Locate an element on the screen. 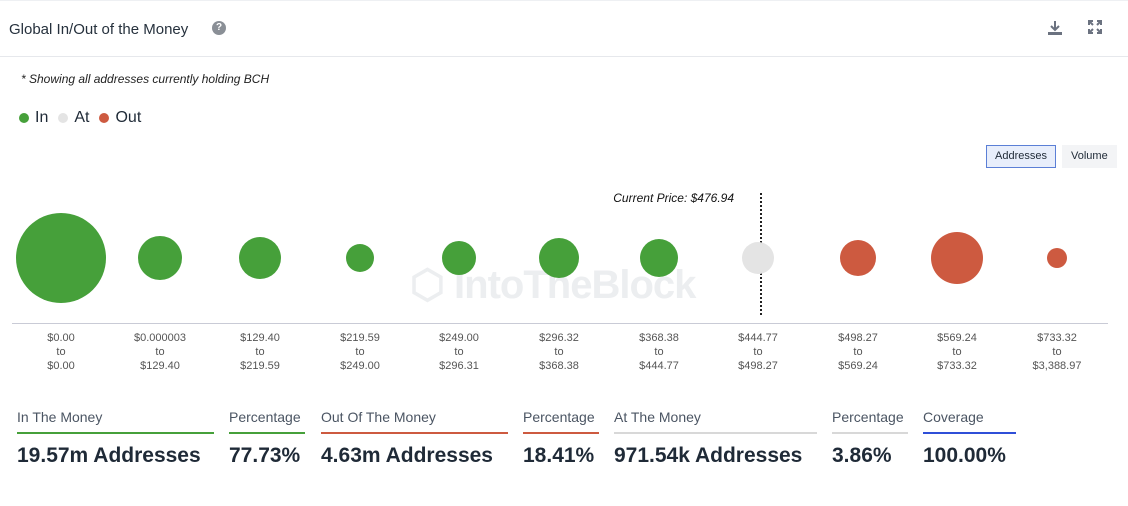 The image size is (1128, 506). stat-value: 3.86% is located at coordinates (862, 455).